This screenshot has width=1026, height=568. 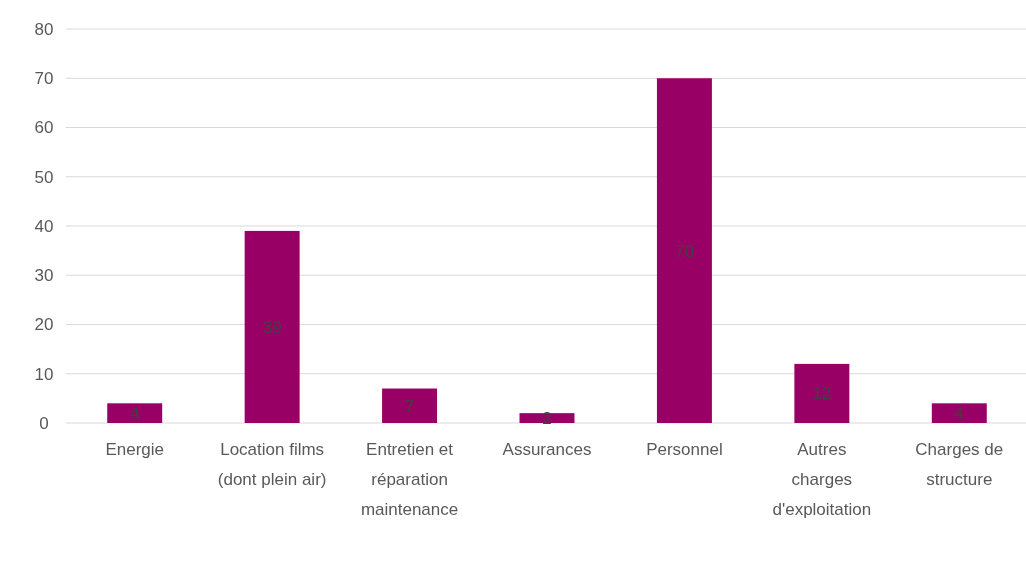 I want to click on data-label: 7, so click(x=409, y=406).